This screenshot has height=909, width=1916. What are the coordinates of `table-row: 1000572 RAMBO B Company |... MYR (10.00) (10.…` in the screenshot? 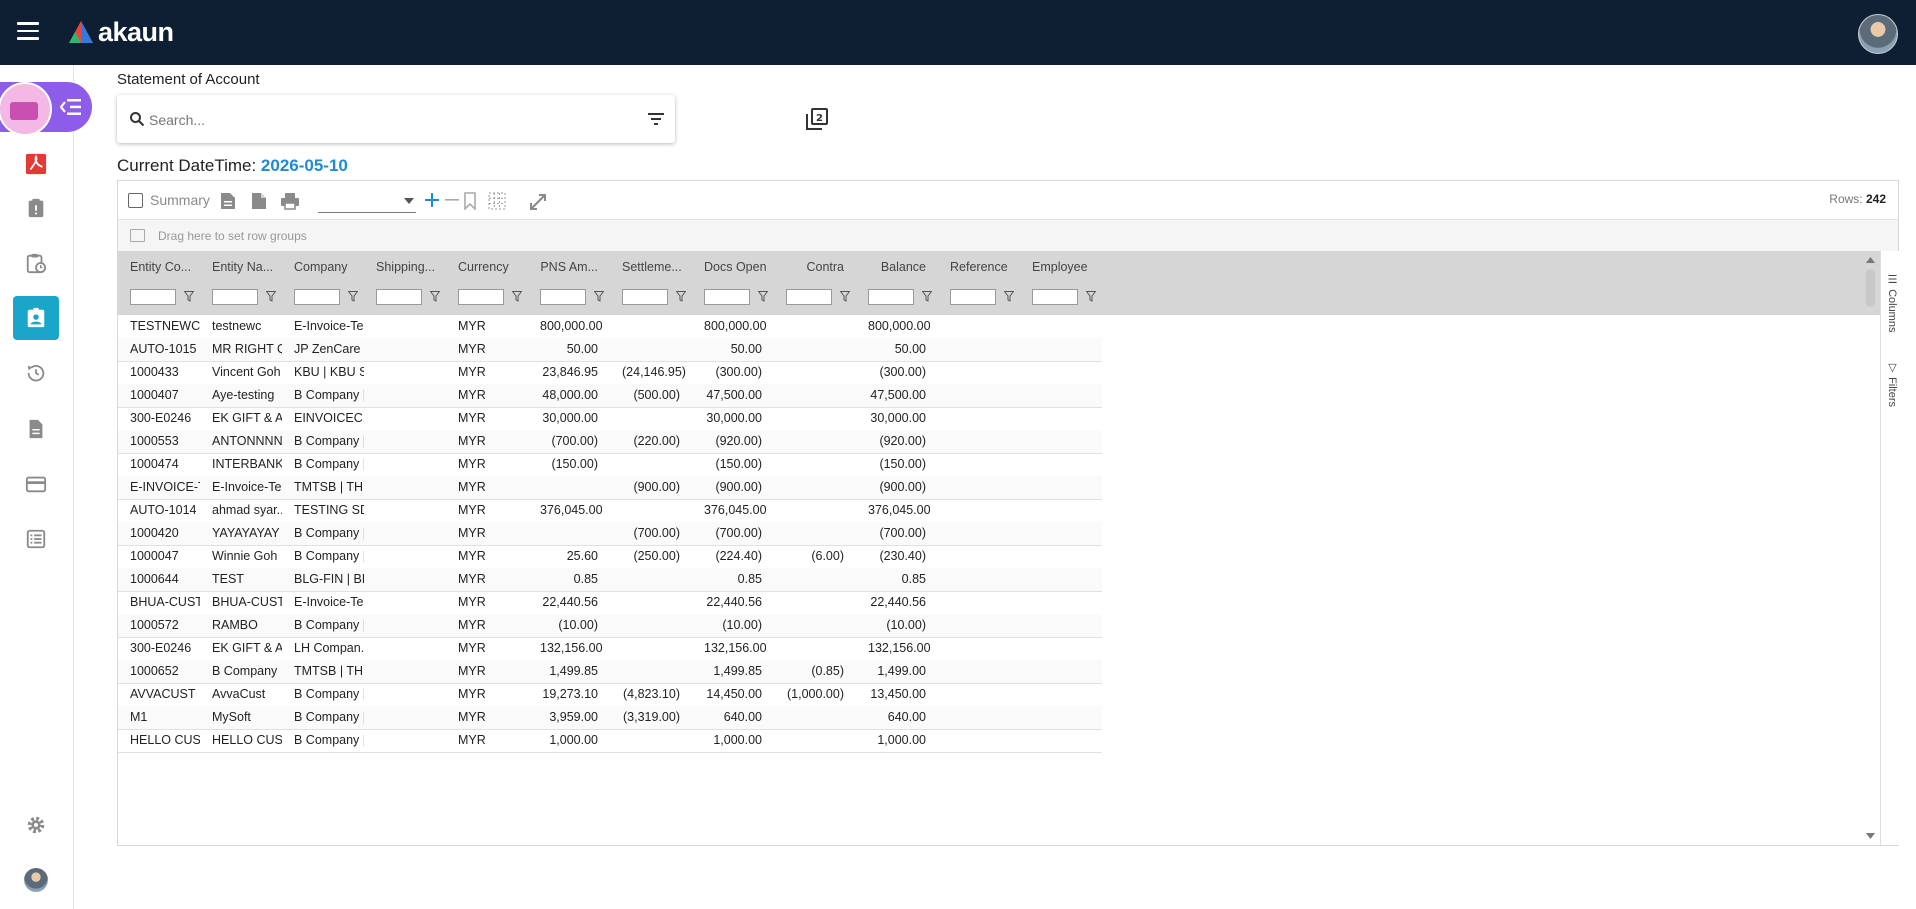 It's located at (610, 626).